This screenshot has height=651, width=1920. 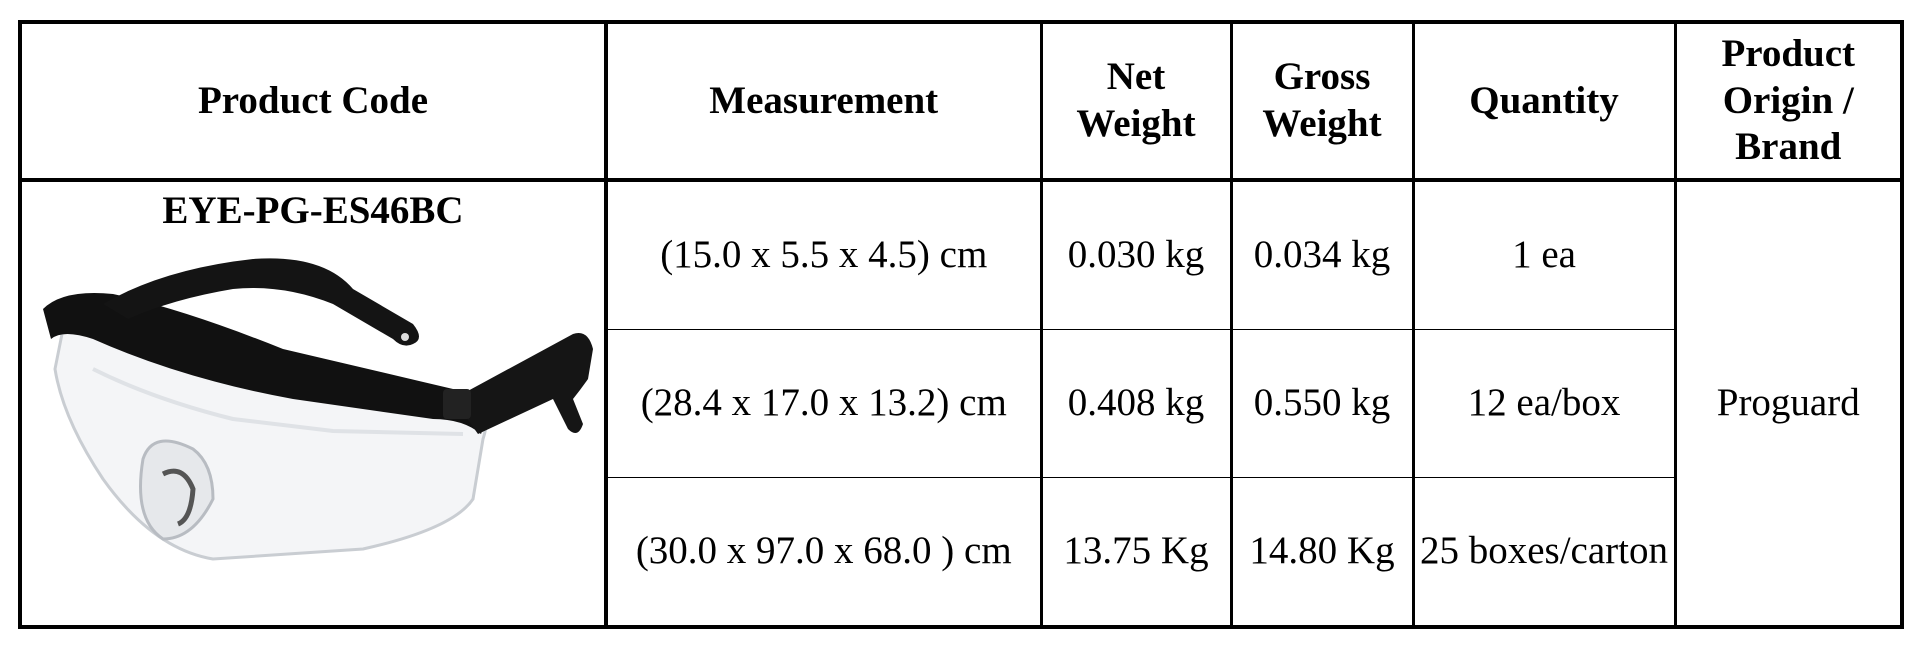 I want to click on header-origin-brand-label: Product Origin / Brand, so click(x=1788, y=100).